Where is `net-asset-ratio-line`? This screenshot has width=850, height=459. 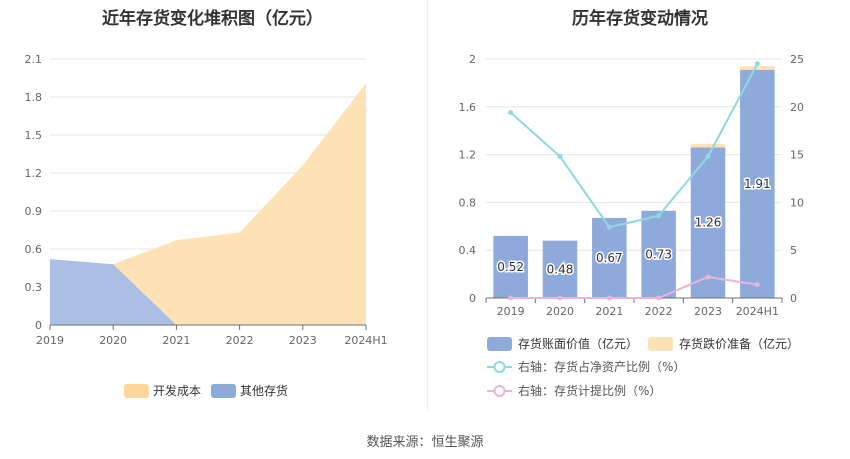 net-asset-ratio-line is located at coordinates (634, 146).